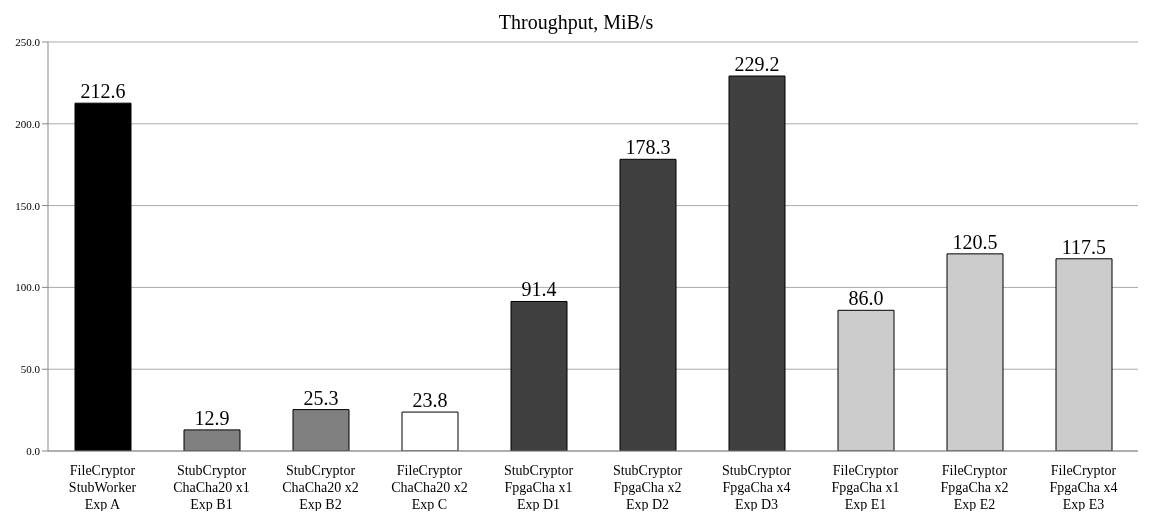 The image size is (1152, 519). I want to click on data-label: 12.9, so click(212, 417).